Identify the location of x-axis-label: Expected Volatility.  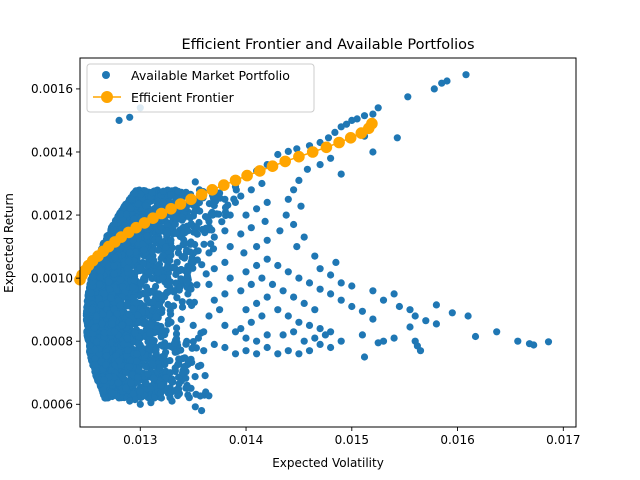
(328, 463).